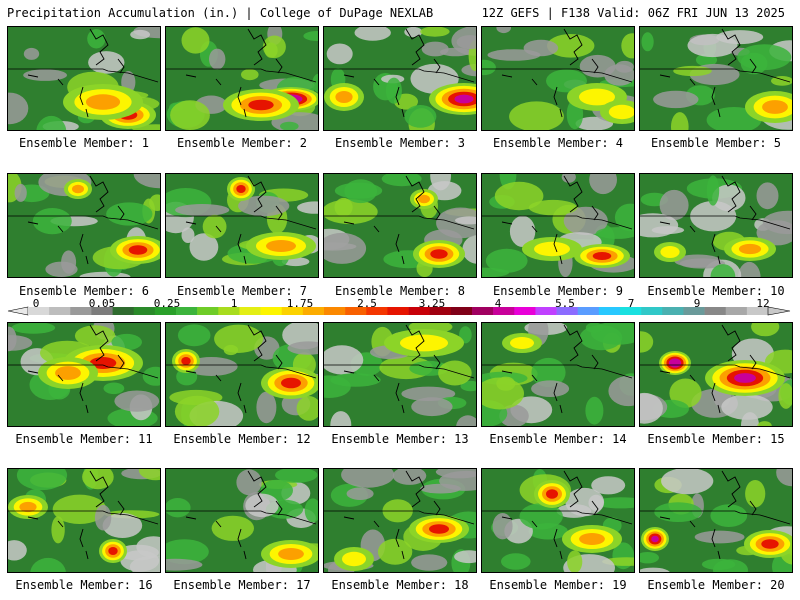  What do you see at coordinates (84, 143) in the screenshot?
I see `ensemble-member-label: Ensemble Member: 1` at bounding box center [84, 143].